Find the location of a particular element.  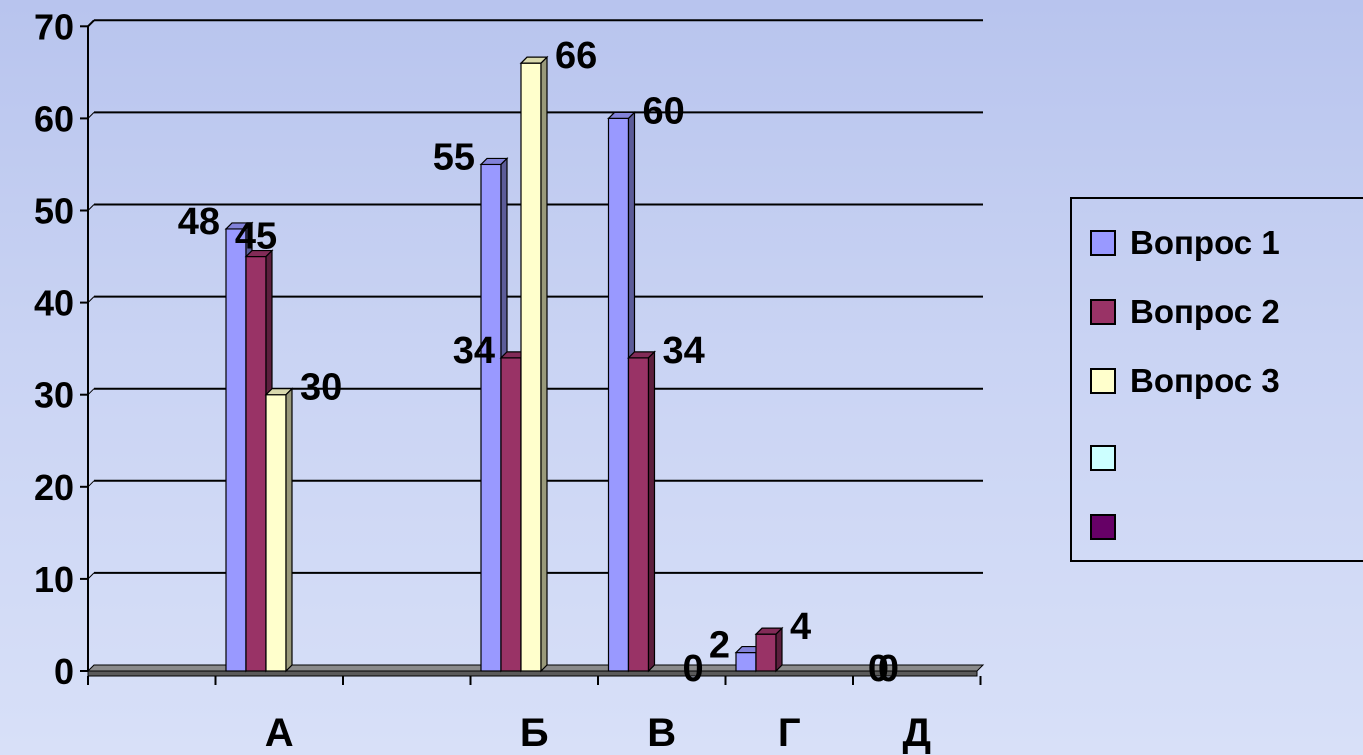

data-label: 48 is located at coordinates (199, 222).